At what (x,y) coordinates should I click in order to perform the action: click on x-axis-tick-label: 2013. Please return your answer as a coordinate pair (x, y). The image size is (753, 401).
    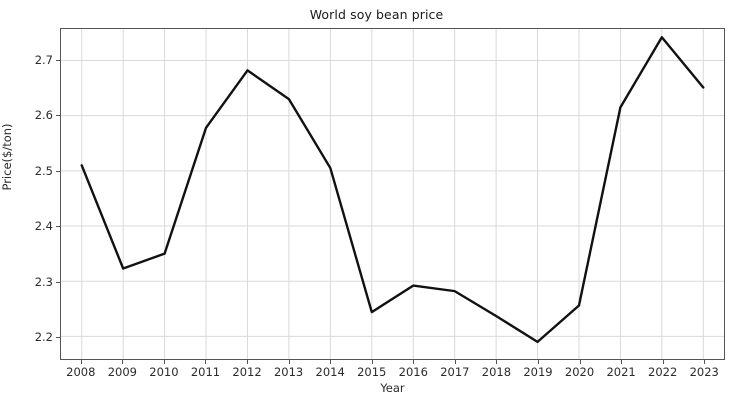
    Looking at the image, I should click on (288, 372).